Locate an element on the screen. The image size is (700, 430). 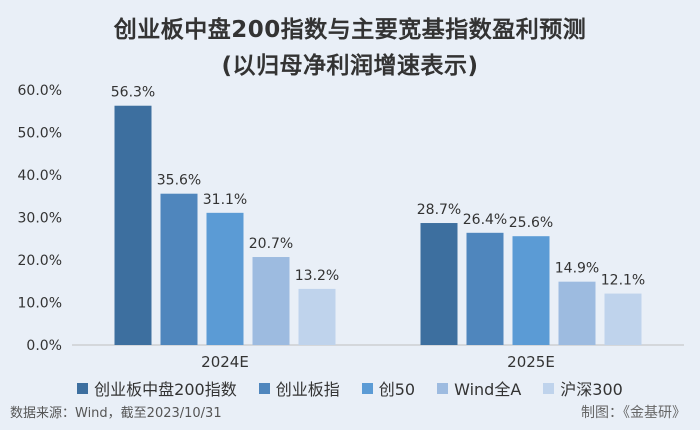
y-tick-label: 0.0% is located at coordinates (44, 346).